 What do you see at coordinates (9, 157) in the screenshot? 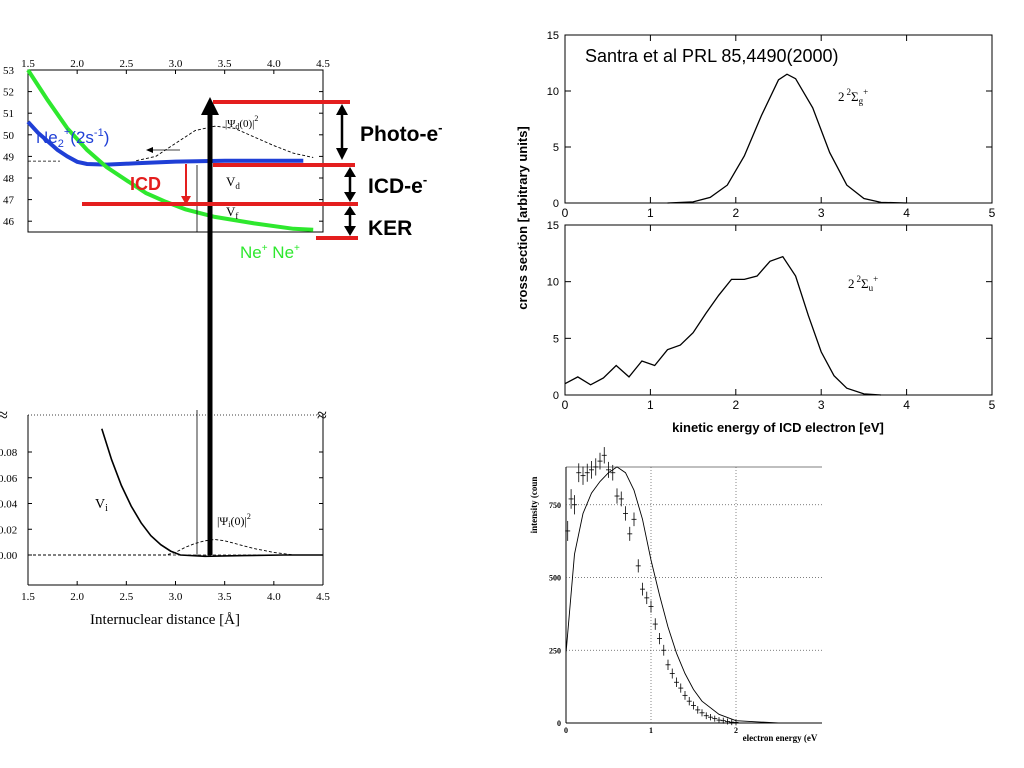
I see `upper-y-tick-label: 49` at bounding box center [9, 157].